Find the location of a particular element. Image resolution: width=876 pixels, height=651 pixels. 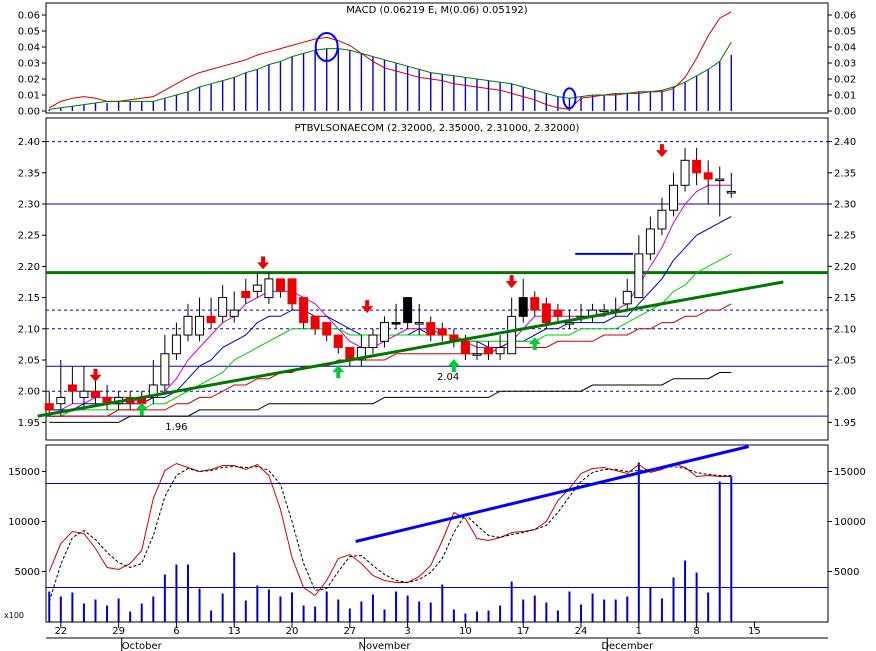

price-level-annotation: 2.04 is located at coordinates (448, 377).